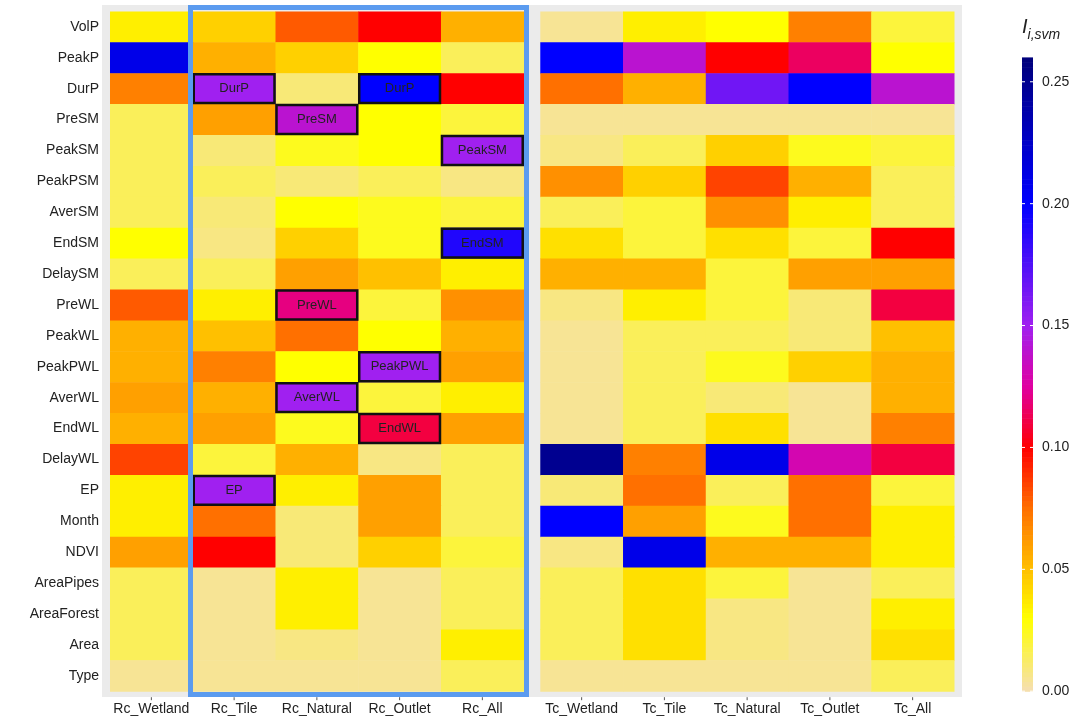  Describe the element at coordinates (76, 242) in the screenshot. I see `y-tick-label: EndSM` at that location.